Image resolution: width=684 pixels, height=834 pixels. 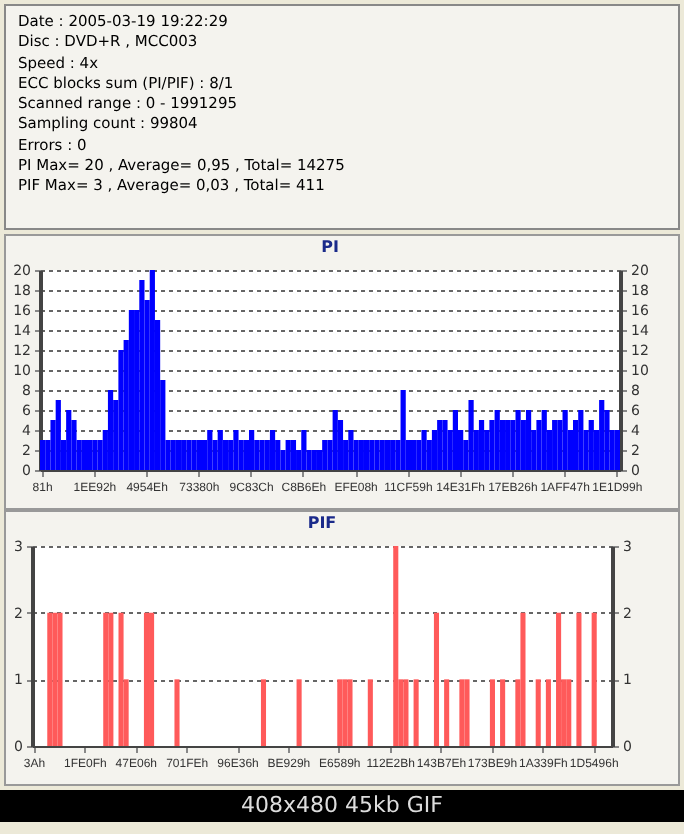 I want to click on chart-title: PIF, so click(x=322, y=523).